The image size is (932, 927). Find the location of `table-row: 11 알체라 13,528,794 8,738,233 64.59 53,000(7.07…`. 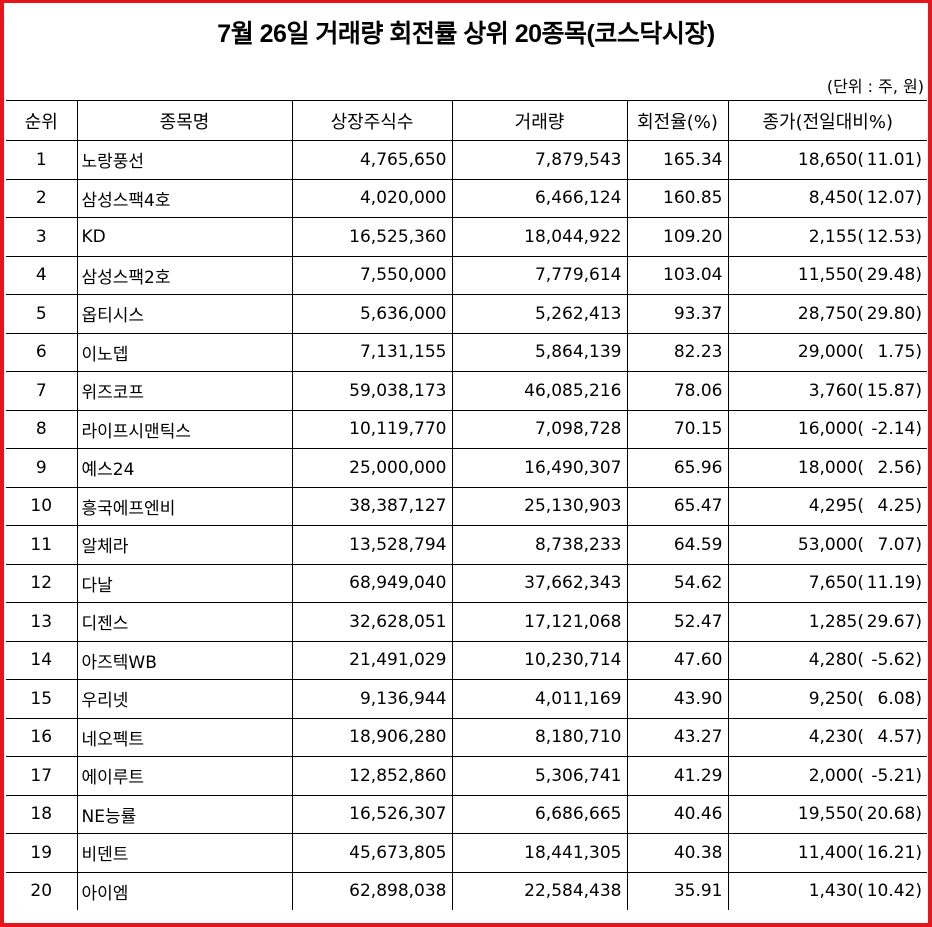

table-row: 11 알체라 13,528,794 8,738,233 64.59 53,000(7.07… is located at coordinates (466, 545).